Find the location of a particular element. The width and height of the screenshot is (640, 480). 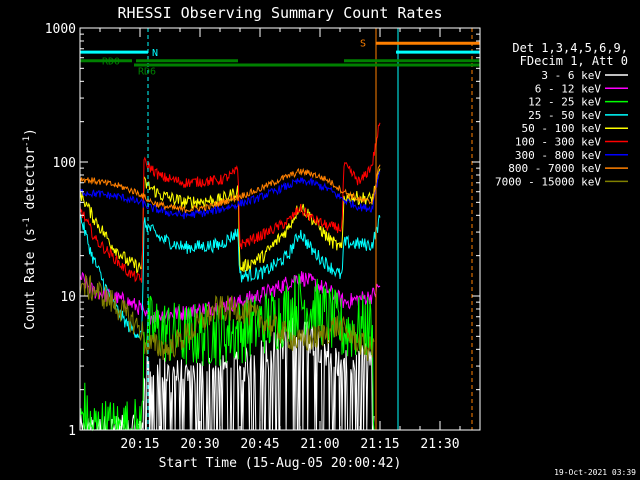

y-tick-label: 10 is located at coordinates (68, 297).